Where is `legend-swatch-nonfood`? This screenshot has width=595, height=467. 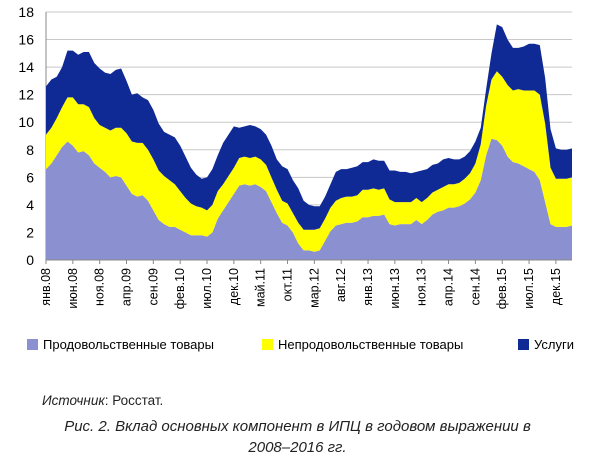
legend-swatch-nonfood is located at coordinates (267, 344).